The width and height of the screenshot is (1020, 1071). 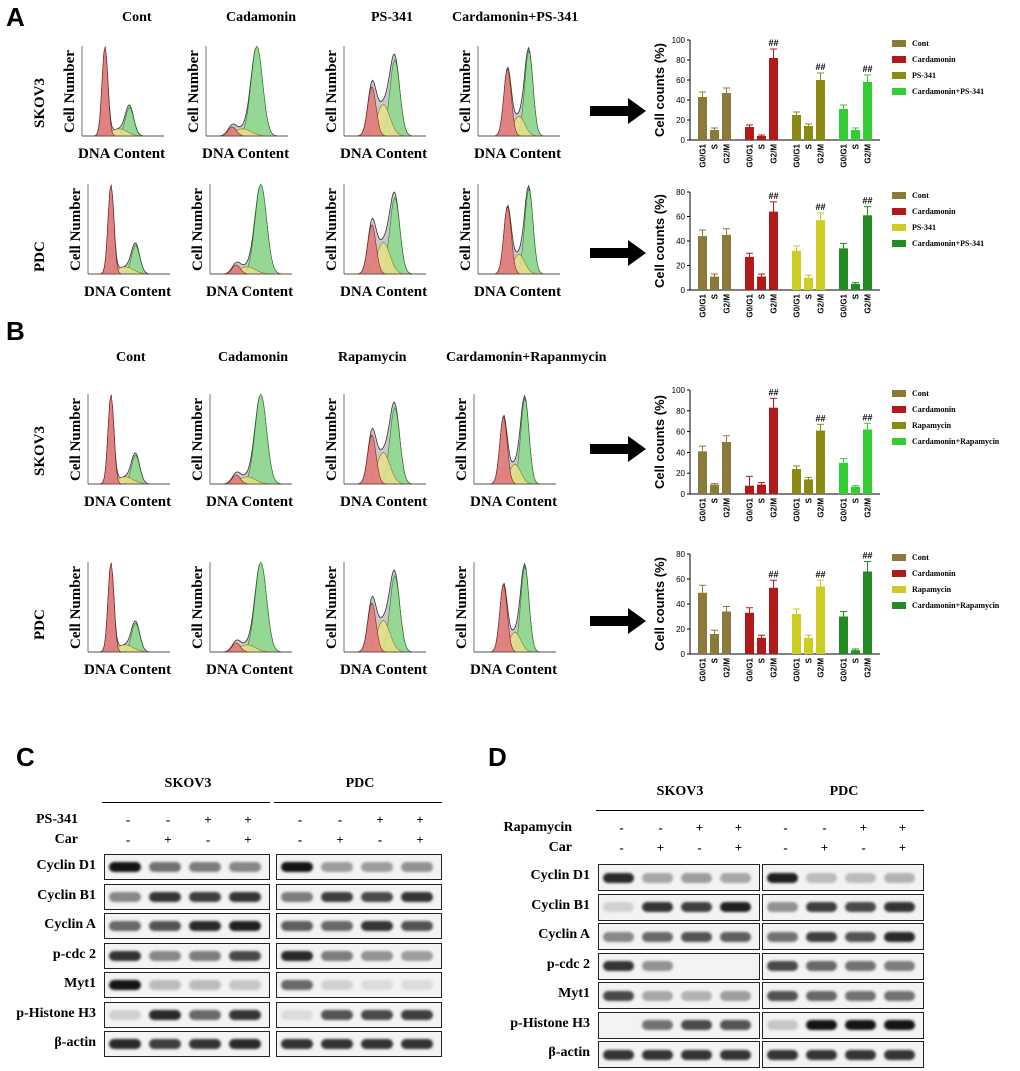 What do you see at coordinates (392, 17) in the screenshot?
I see `column-header: PS-341` at bounding box center [392, 17].